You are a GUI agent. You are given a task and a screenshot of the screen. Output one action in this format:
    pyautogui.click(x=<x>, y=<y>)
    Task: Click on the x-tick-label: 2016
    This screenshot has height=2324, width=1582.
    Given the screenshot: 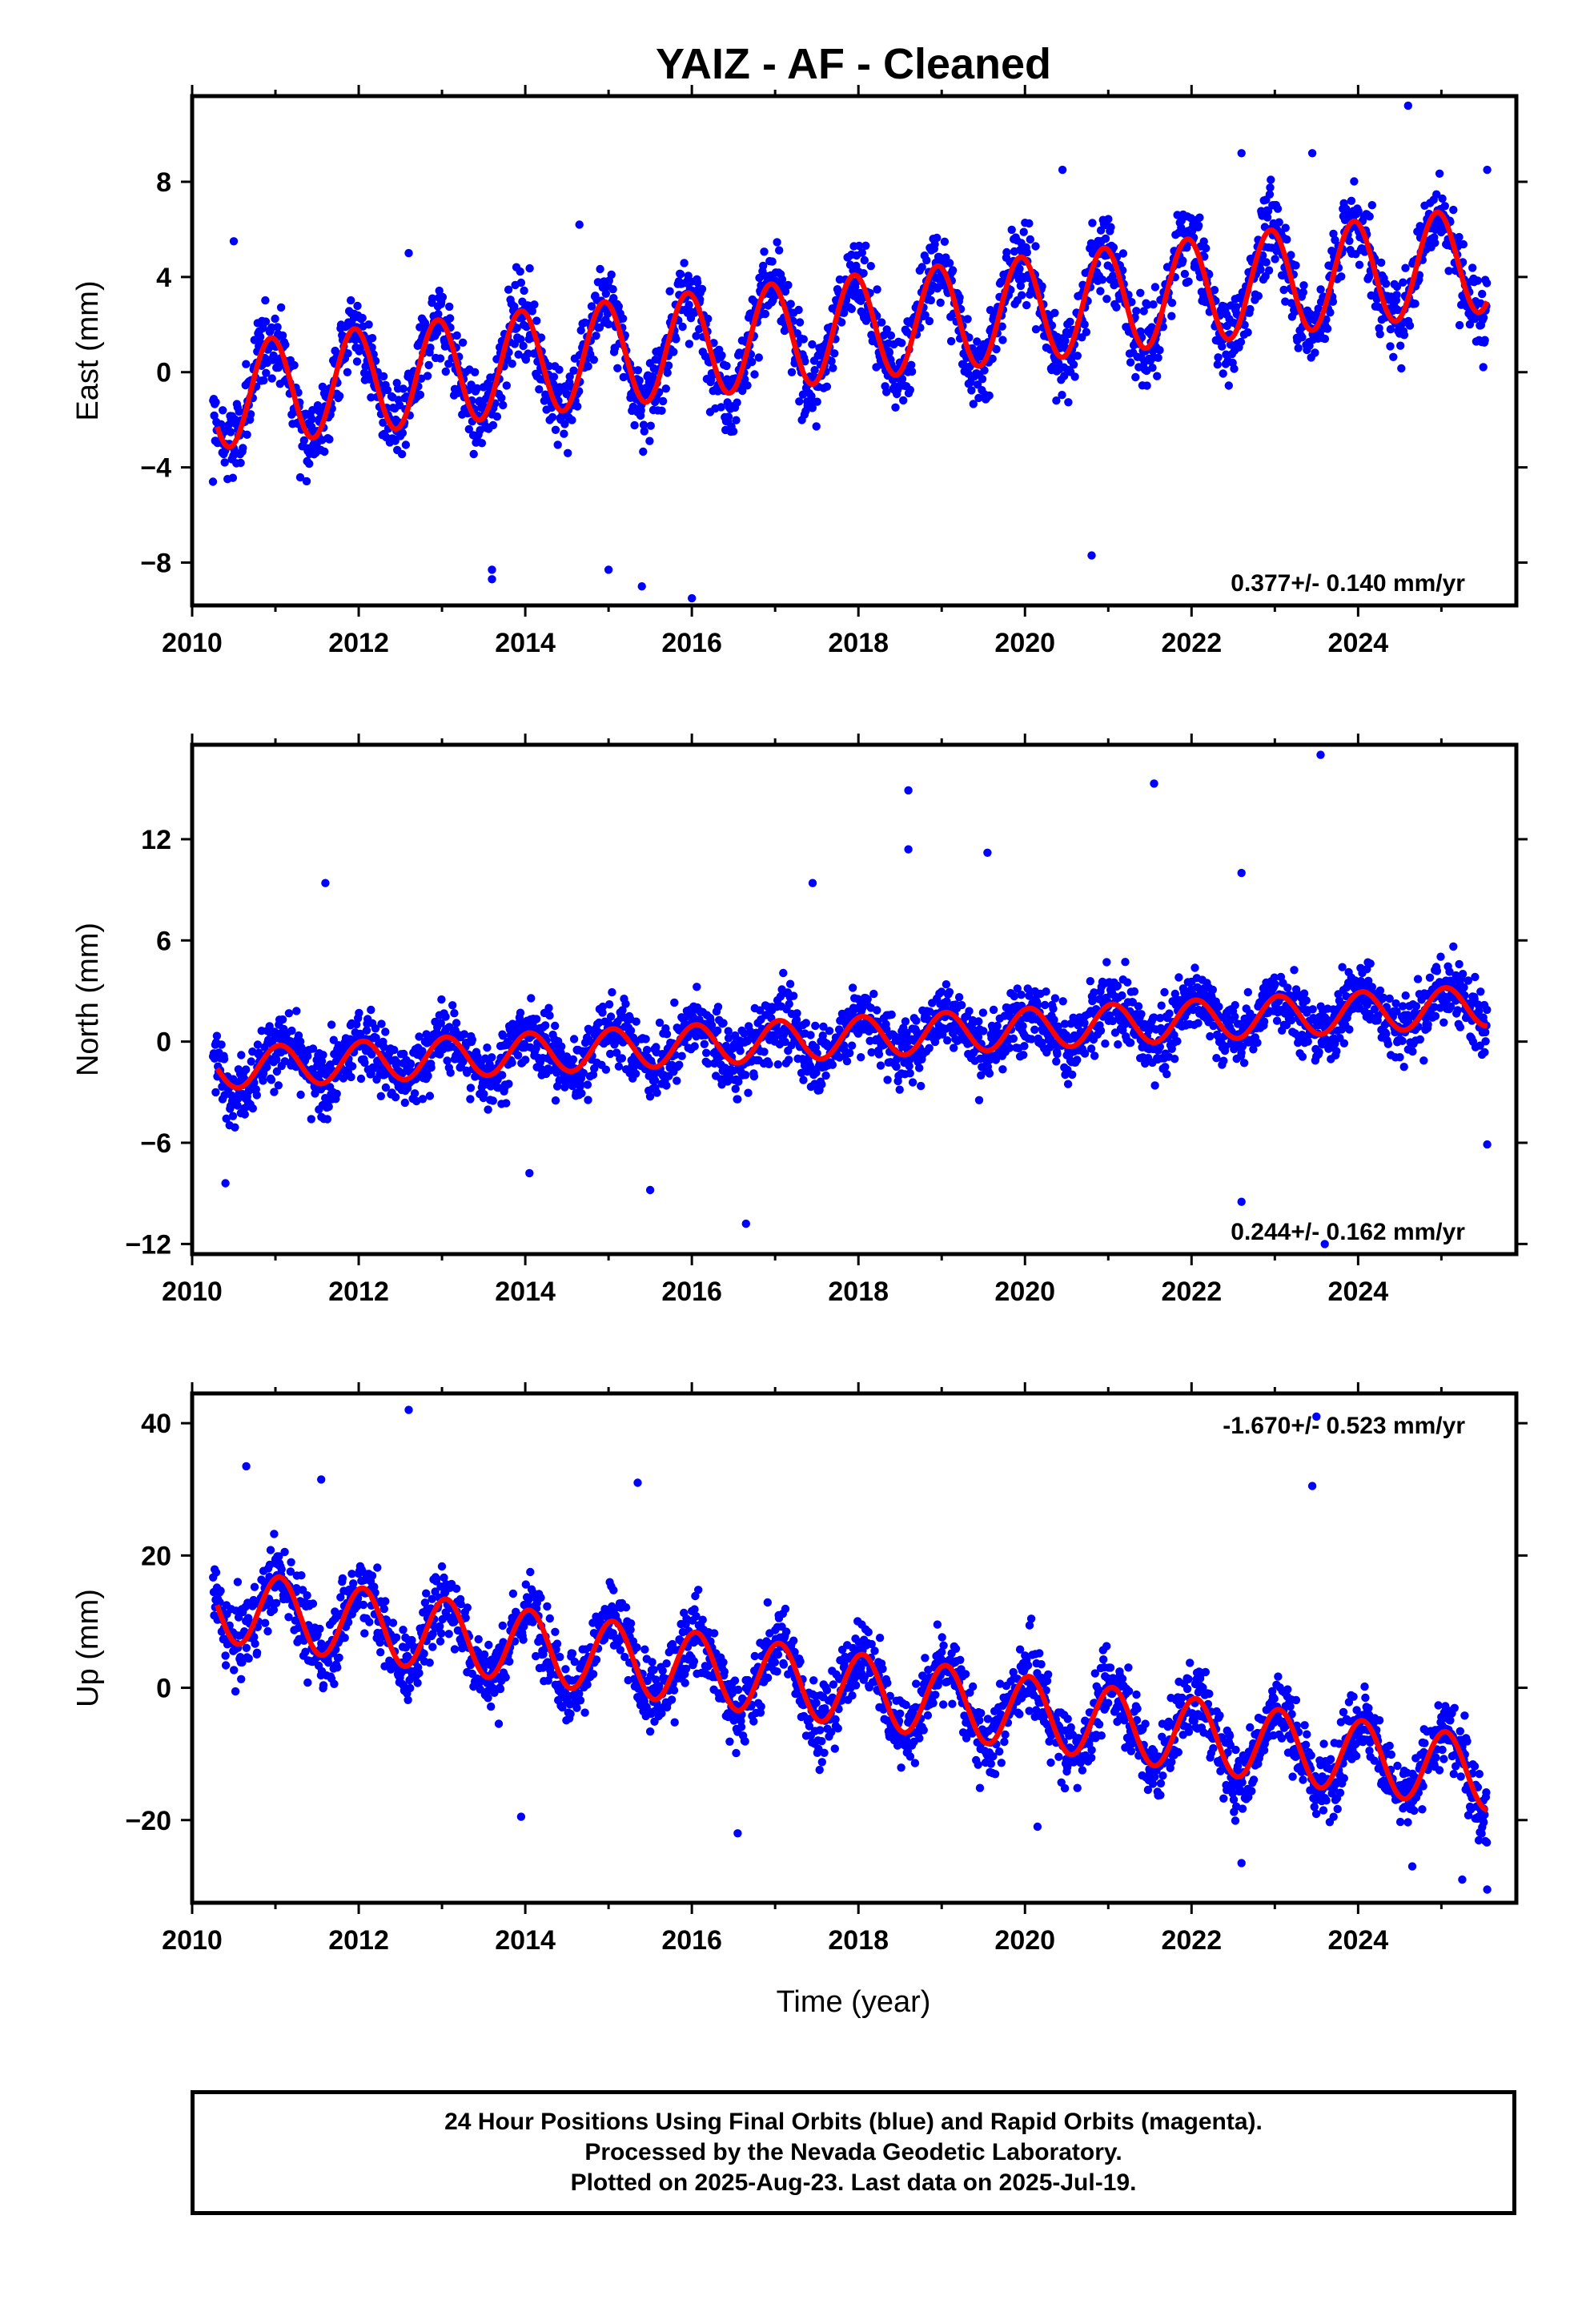 What is the action you would take?
    pyautogui.click(x=691, y=1292)
    